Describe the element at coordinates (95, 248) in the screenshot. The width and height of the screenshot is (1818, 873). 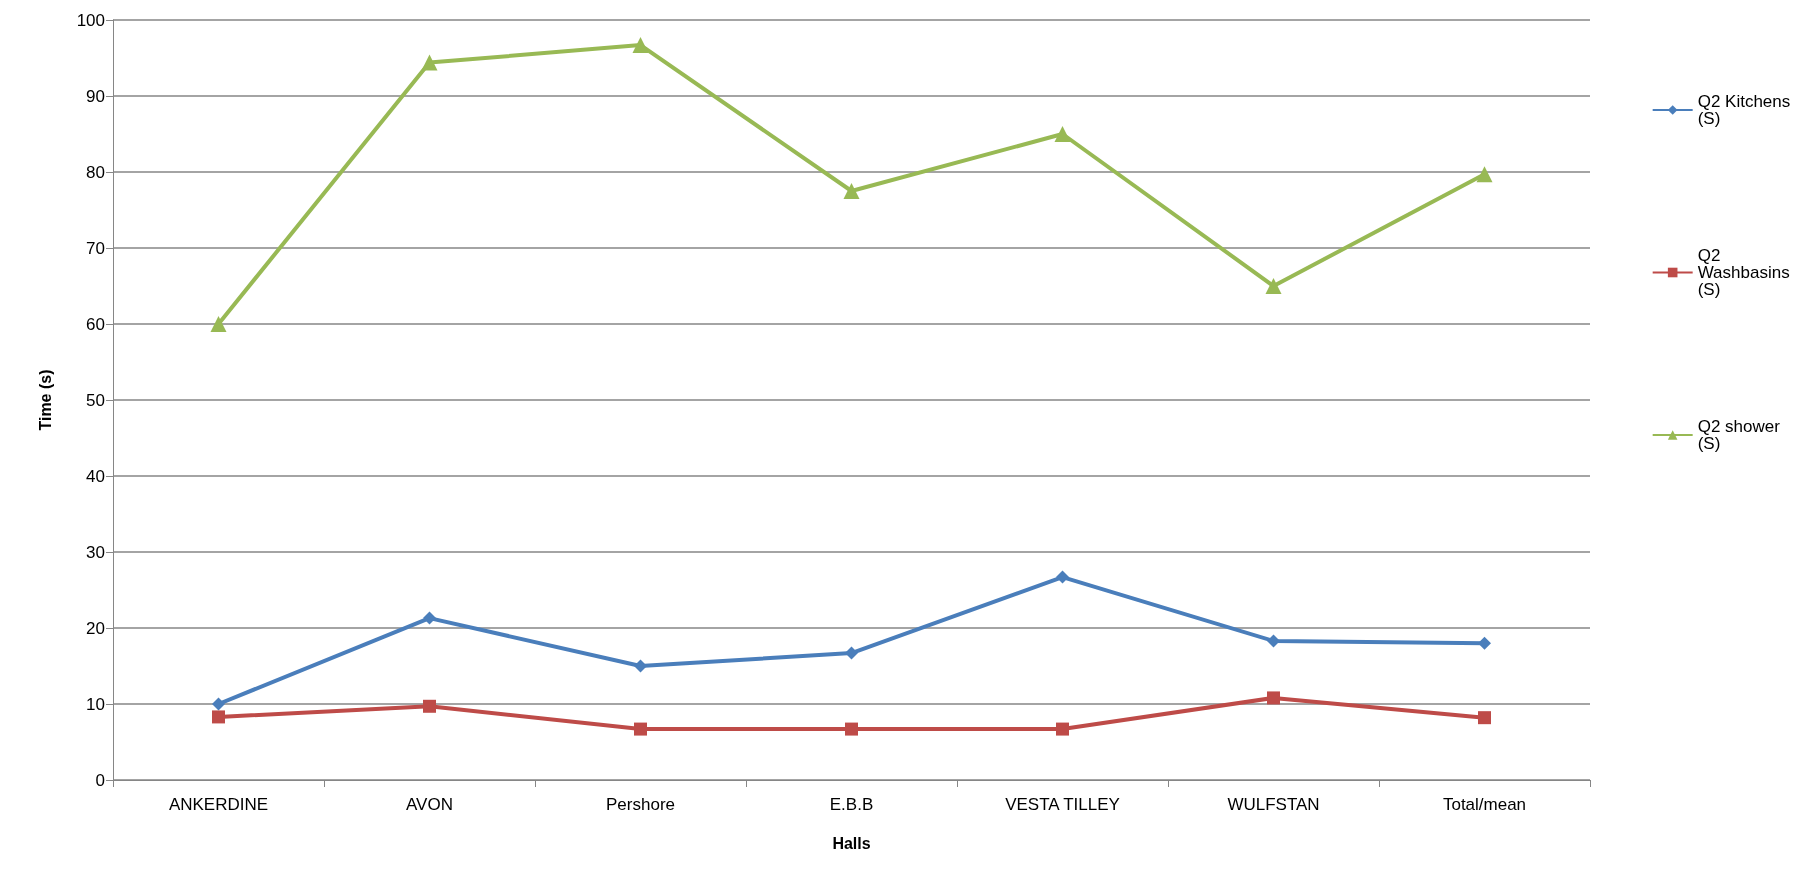
I see `y-tick-label: 70` at that location.